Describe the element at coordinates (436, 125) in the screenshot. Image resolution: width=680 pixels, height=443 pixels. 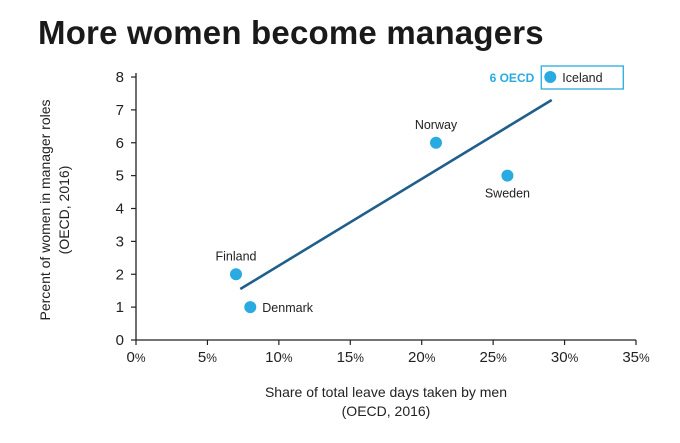
I see `point-label-norway: Norway` at that location.